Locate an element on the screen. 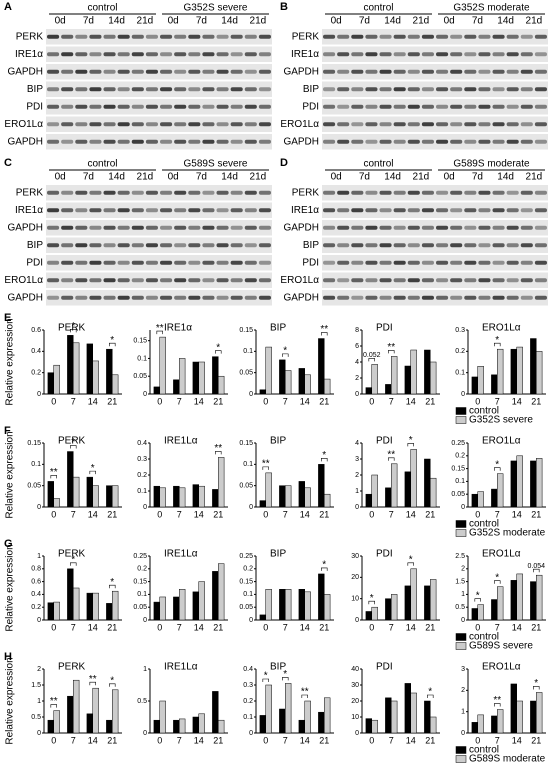  day-label: 7d is located at coordinates (88, 21).